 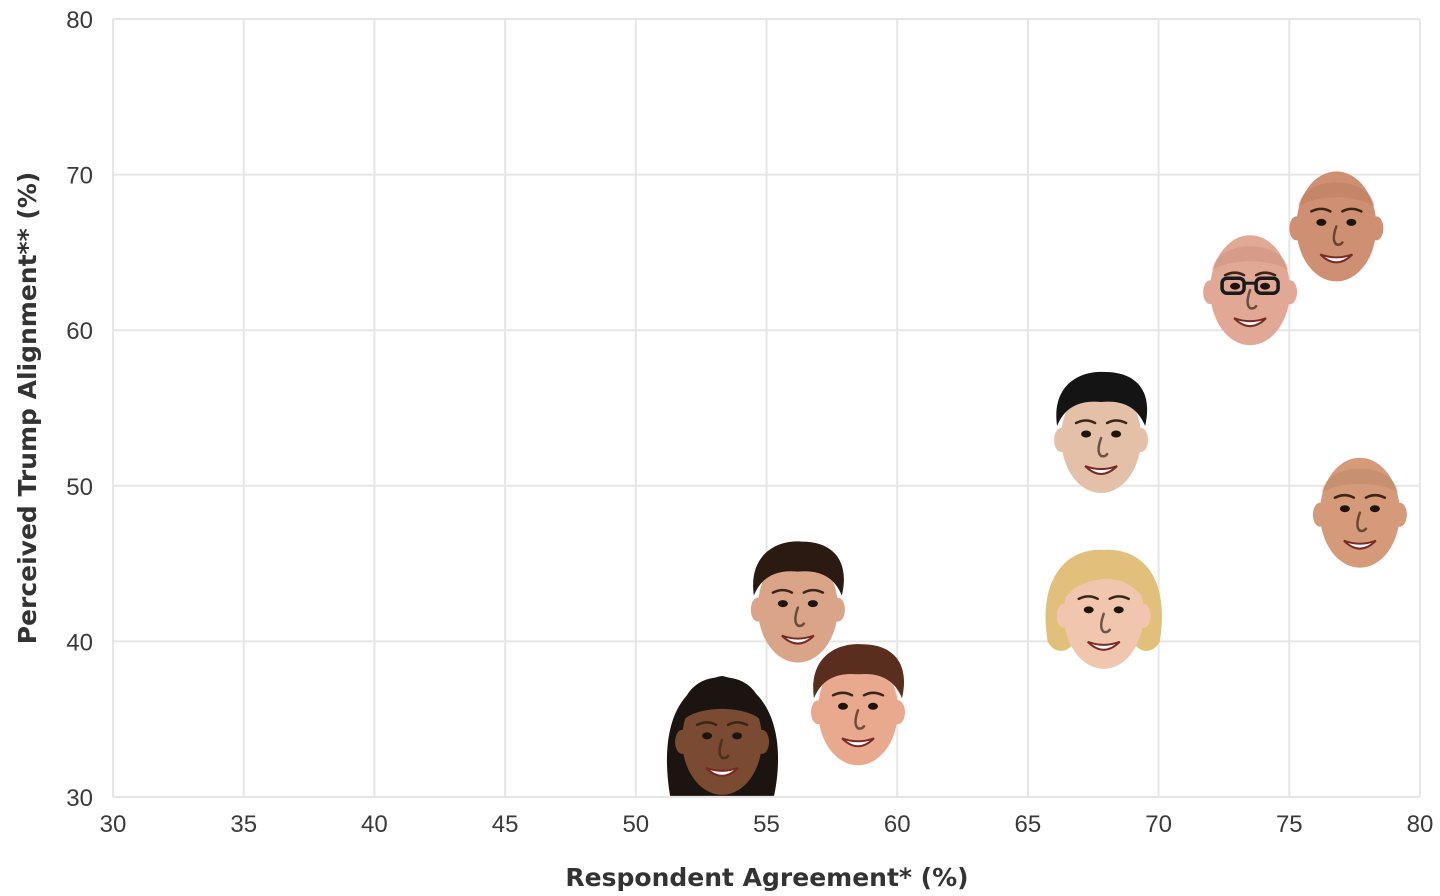 What do you see at coordinates (374, 824) in the screenshot?
I see `x-tick-label: 40` at bounding box center [374, 824].